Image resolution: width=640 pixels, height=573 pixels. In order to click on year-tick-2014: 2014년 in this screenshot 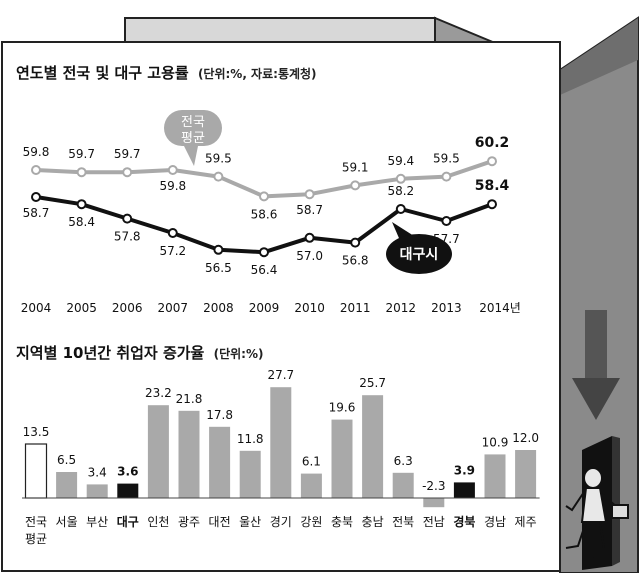, I will do `click(500, 308)`.